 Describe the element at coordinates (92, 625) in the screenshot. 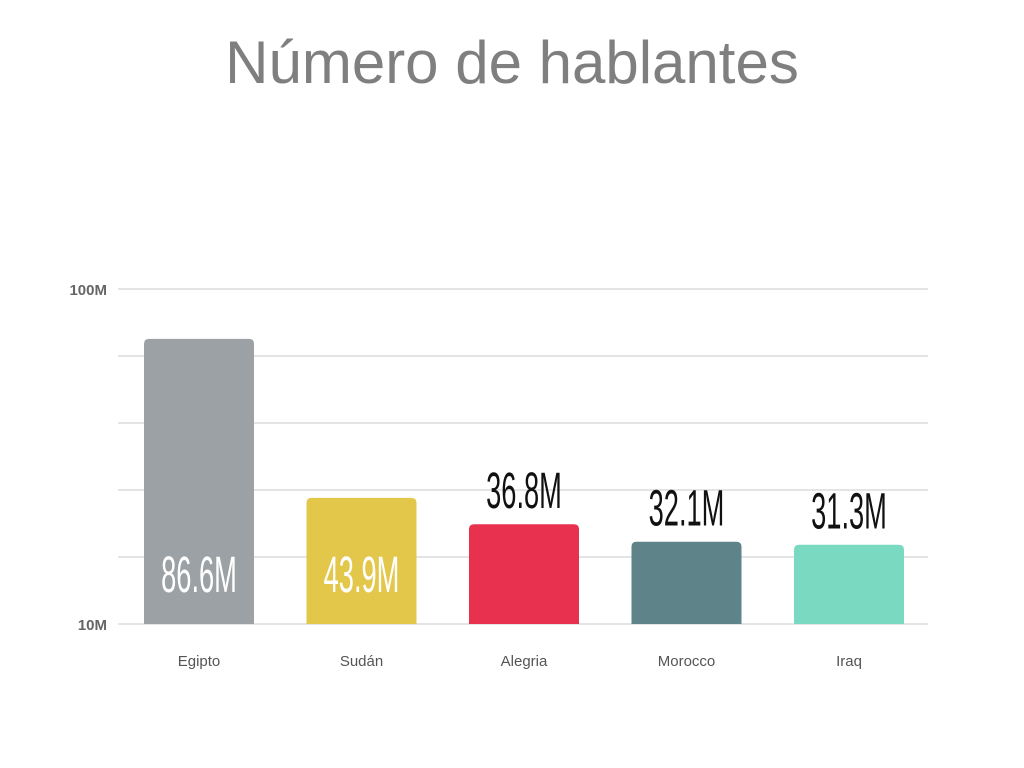

I see `y-tick-label: 10M` at that location.